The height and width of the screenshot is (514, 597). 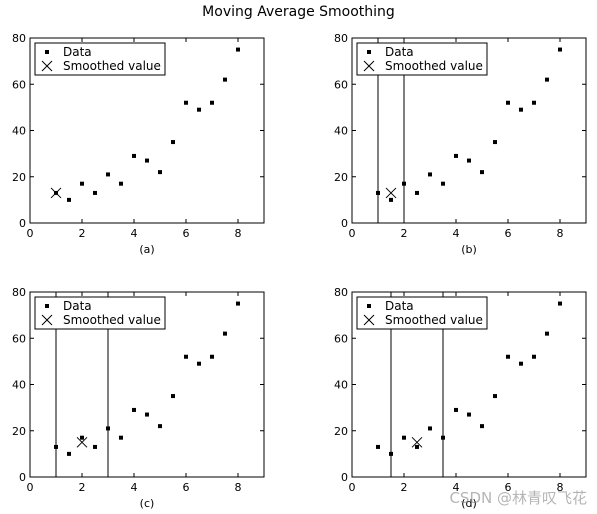 What do you see at coordinates (298, 12) in the screenshot?
I see `figure-title: Moving Average Smoothing` at bounding box center [298, 12].